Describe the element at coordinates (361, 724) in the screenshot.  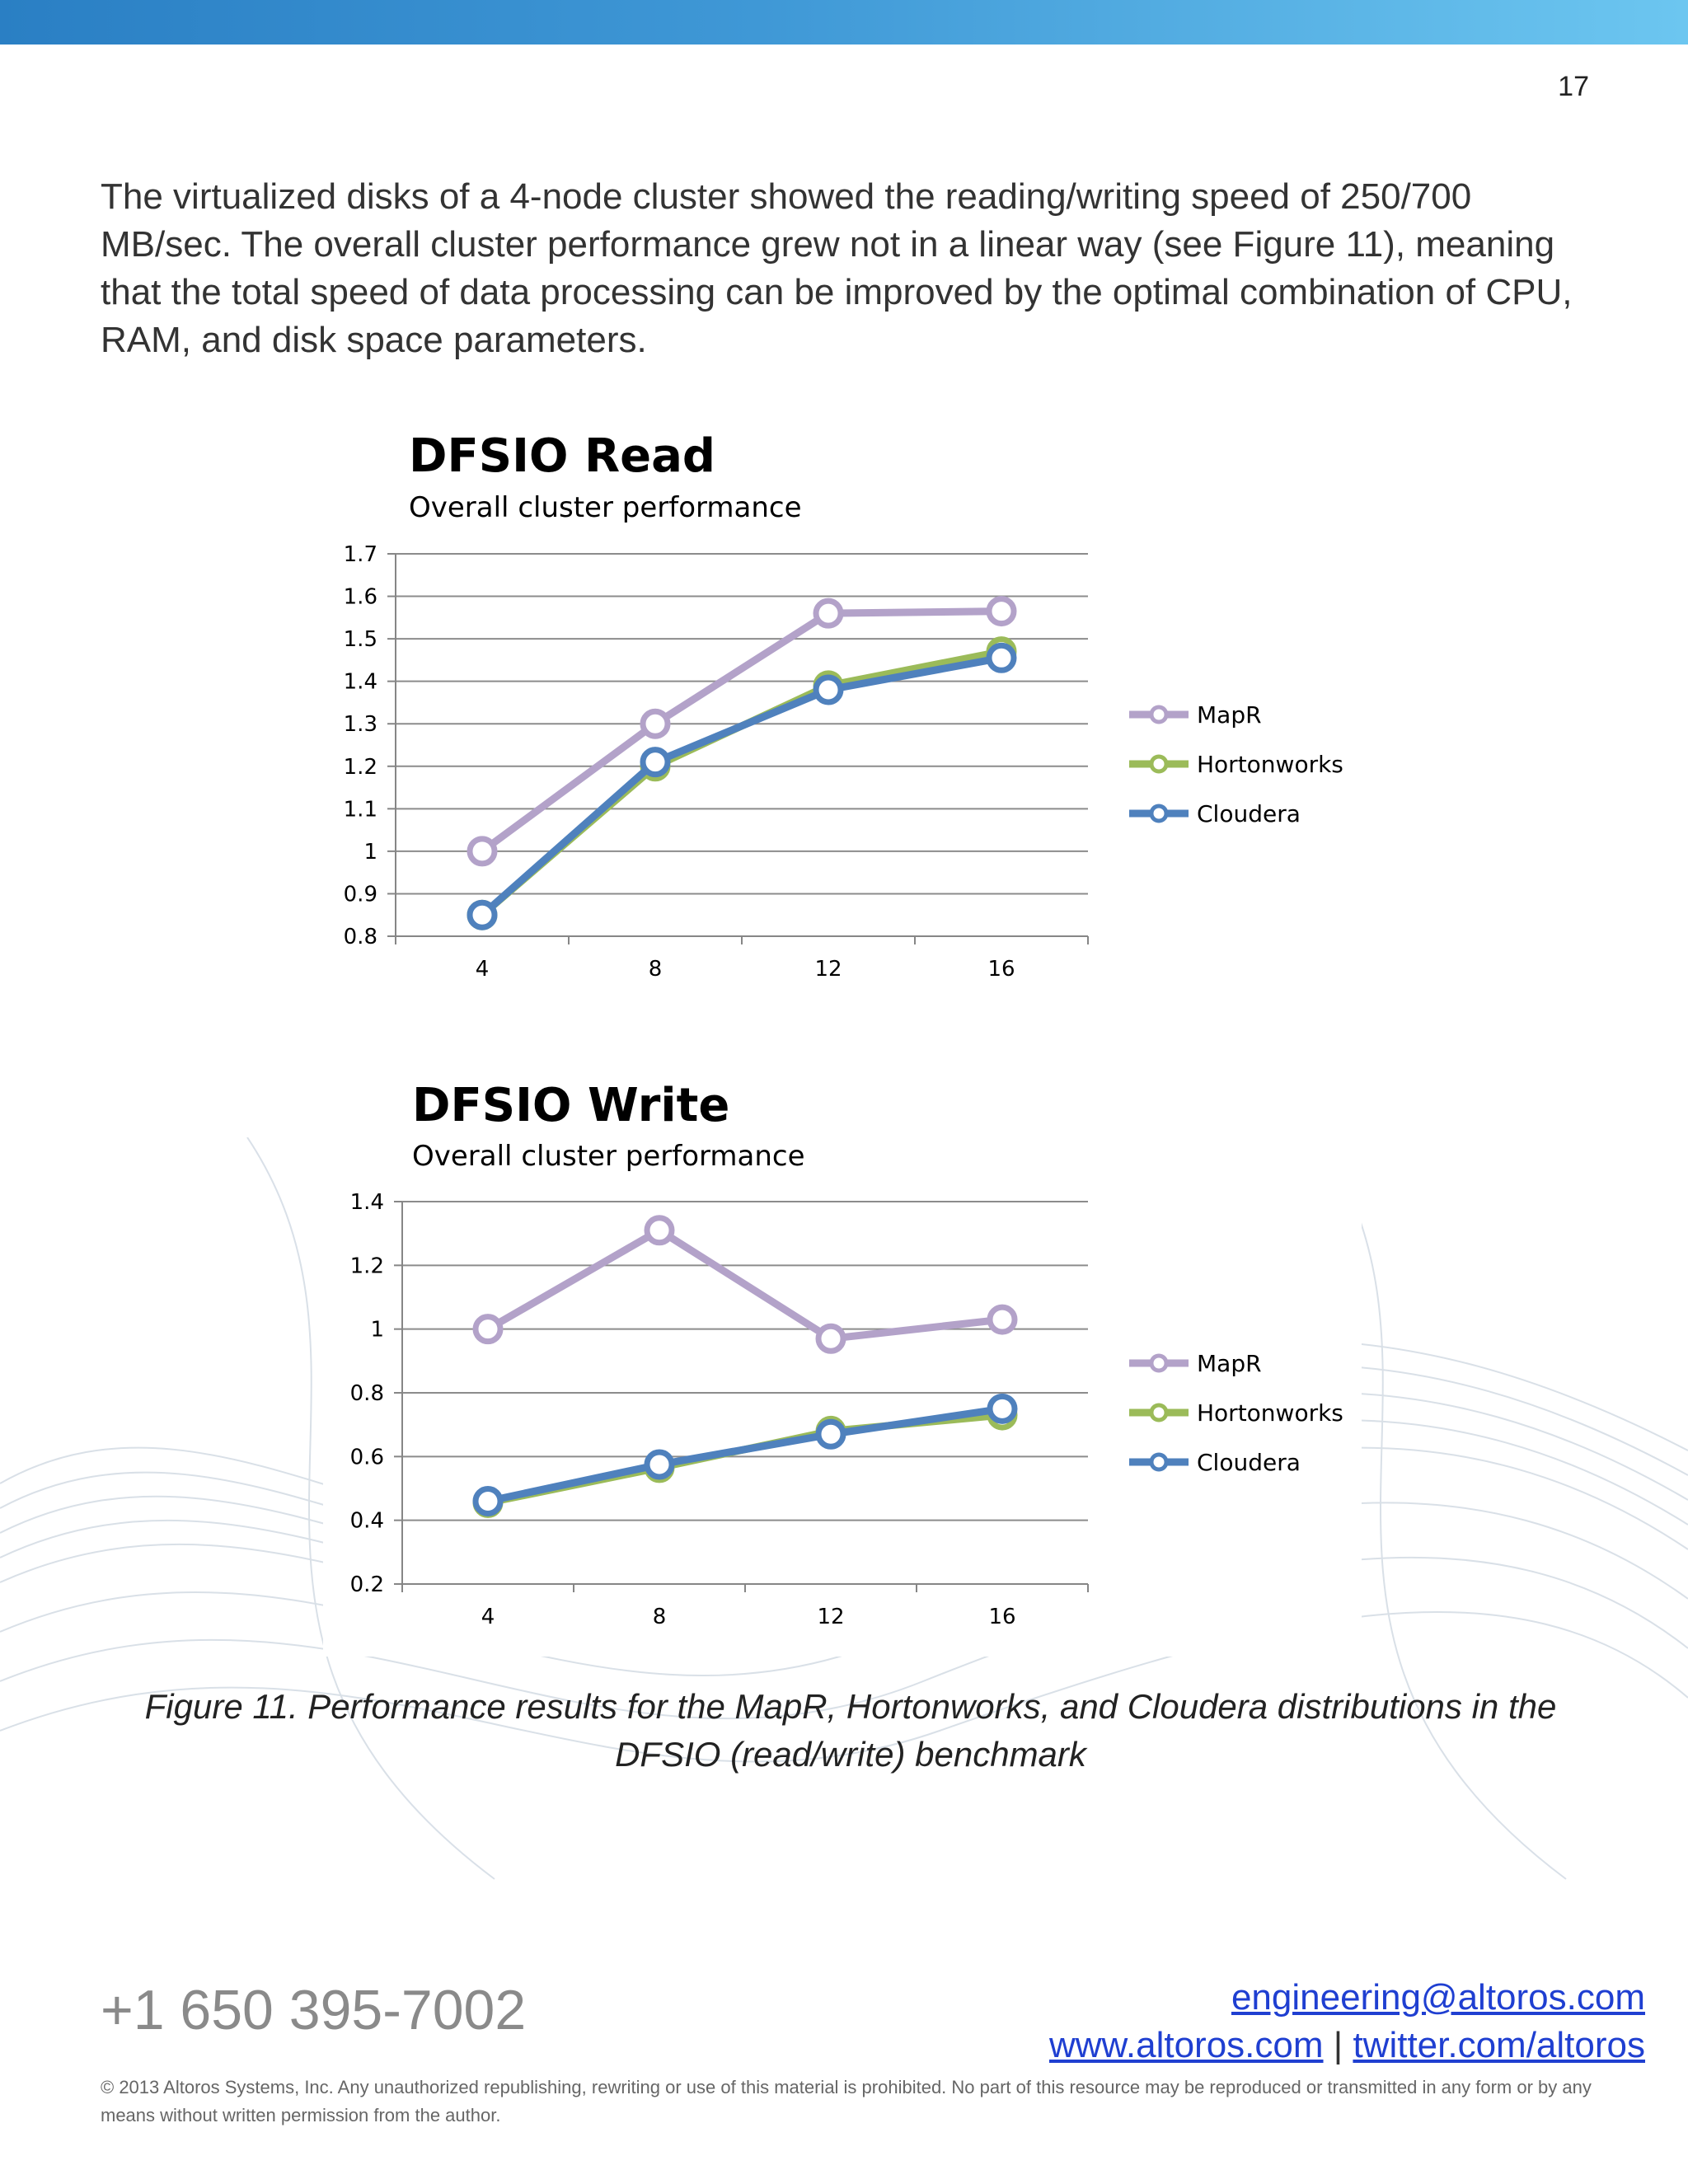
I see `y-tick-label: 1.3` at that location.